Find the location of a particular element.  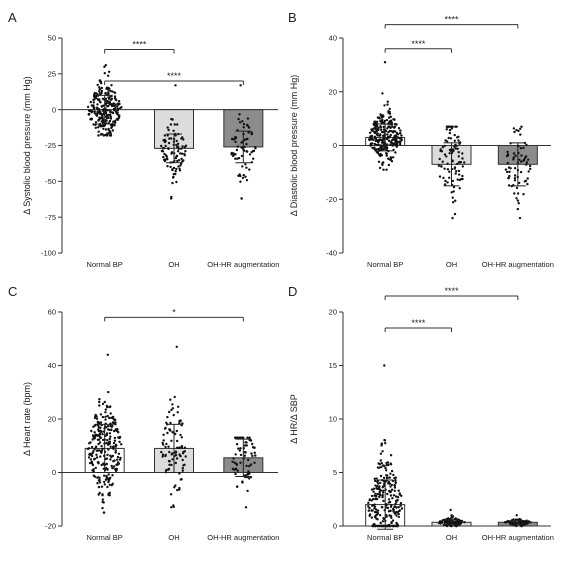

y-tick-label: 0 is located at coordinates (335, 526).